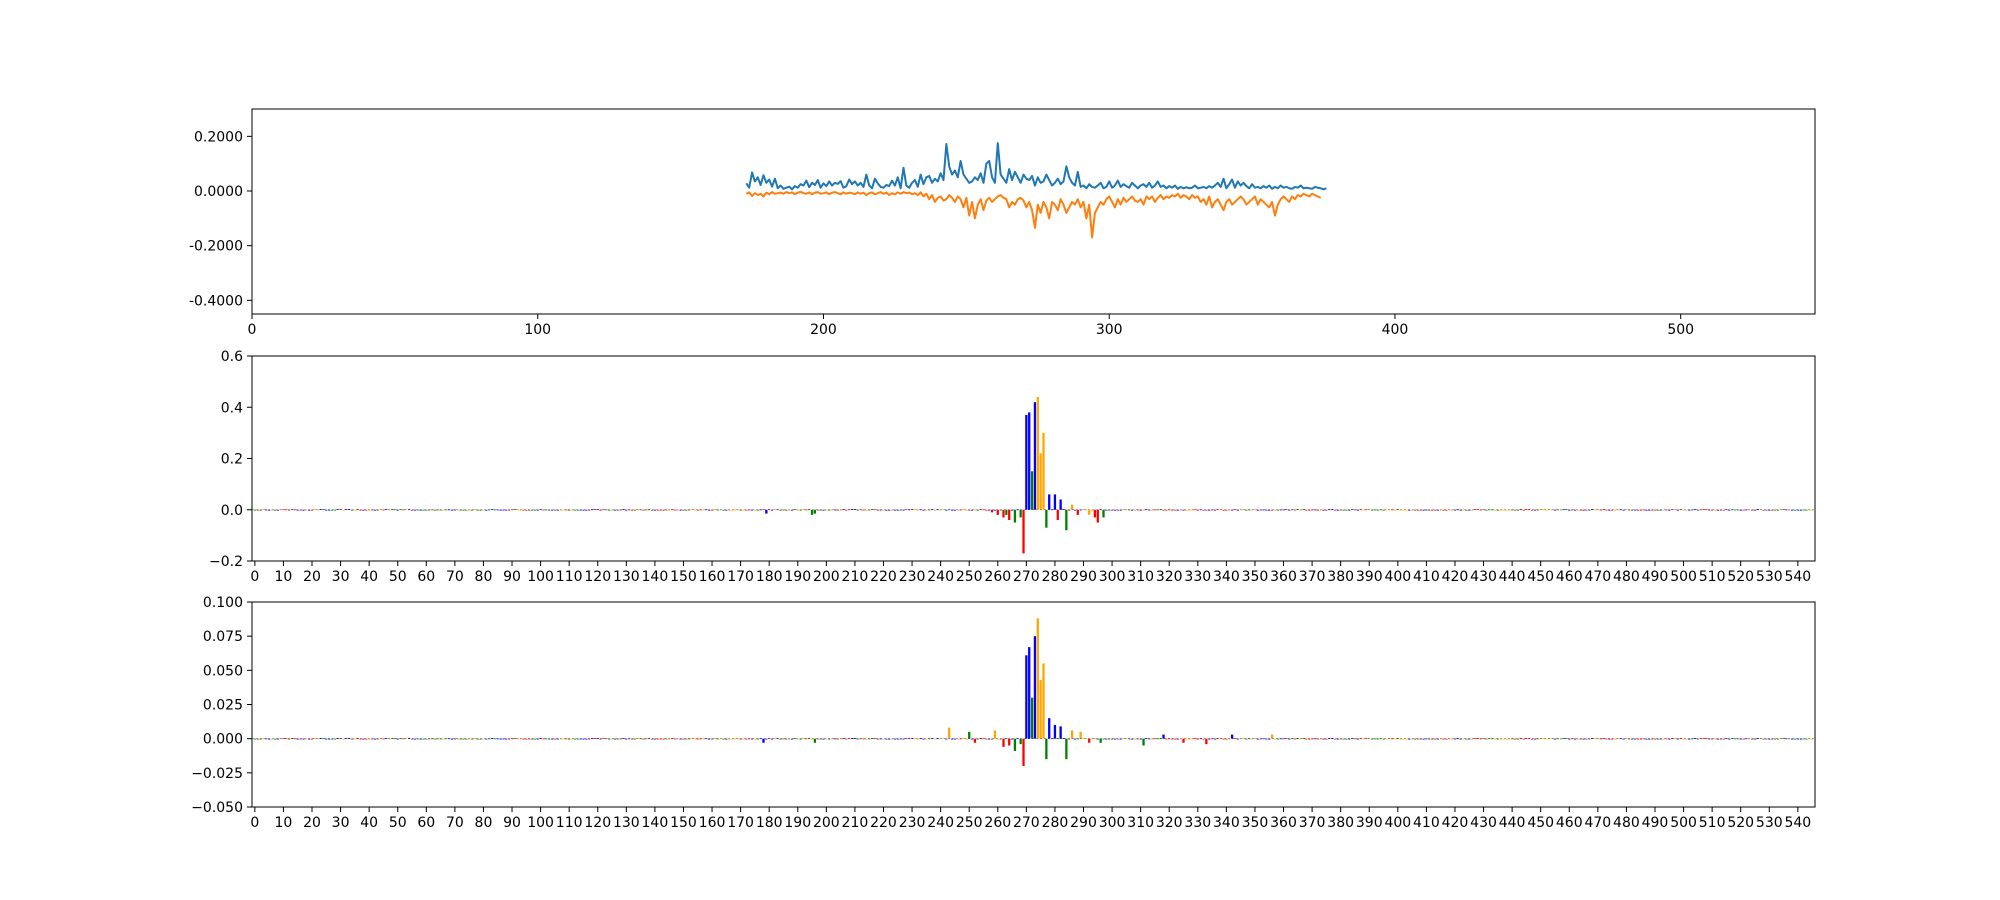 The height and width of the screenshot is (900, 2000). Describe the element at coordinates (232, 357) in the screenshot. I see `y-tick-label: 0.6` at that location.